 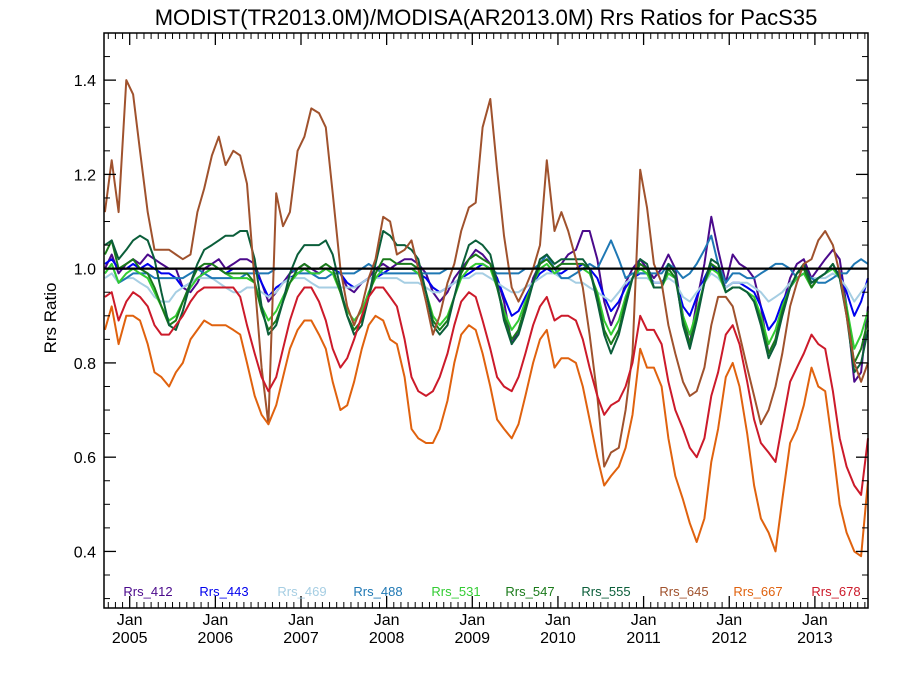 I want to click on x-tick-year: 2013, so click(x=815, y=638).